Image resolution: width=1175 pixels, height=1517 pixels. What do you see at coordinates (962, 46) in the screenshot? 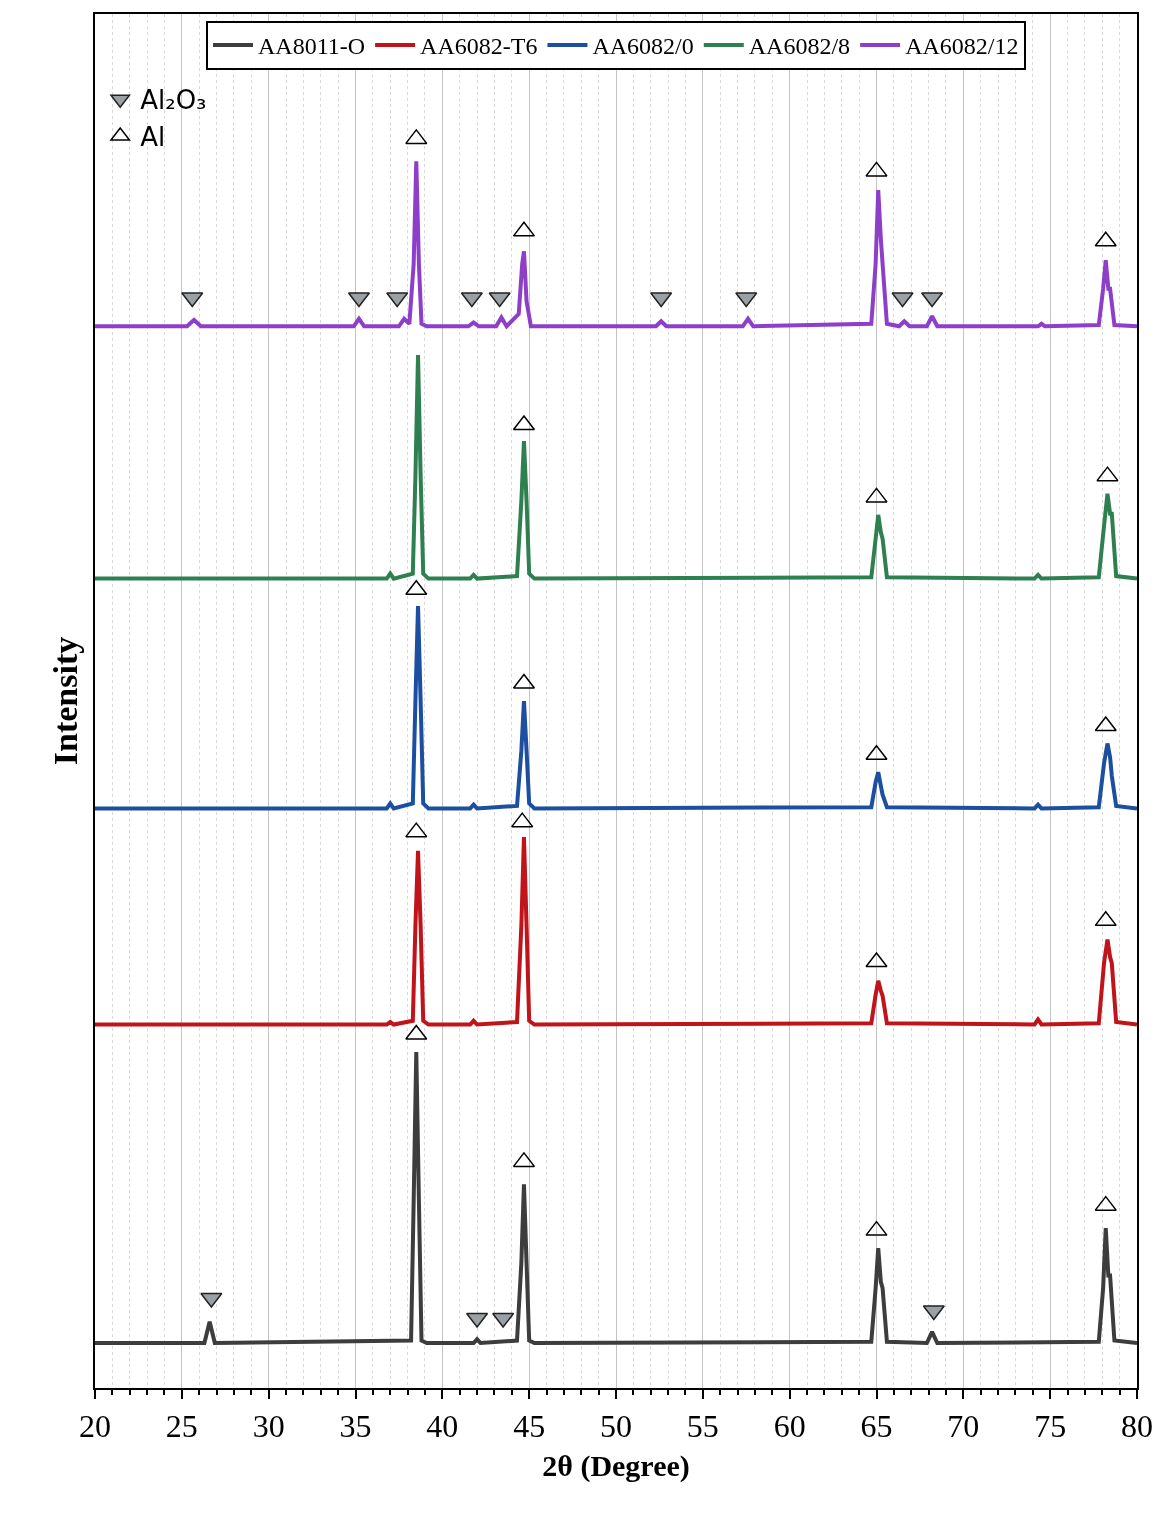
I see `legend-label: AA6082/12` at bounding box center [962, 46].